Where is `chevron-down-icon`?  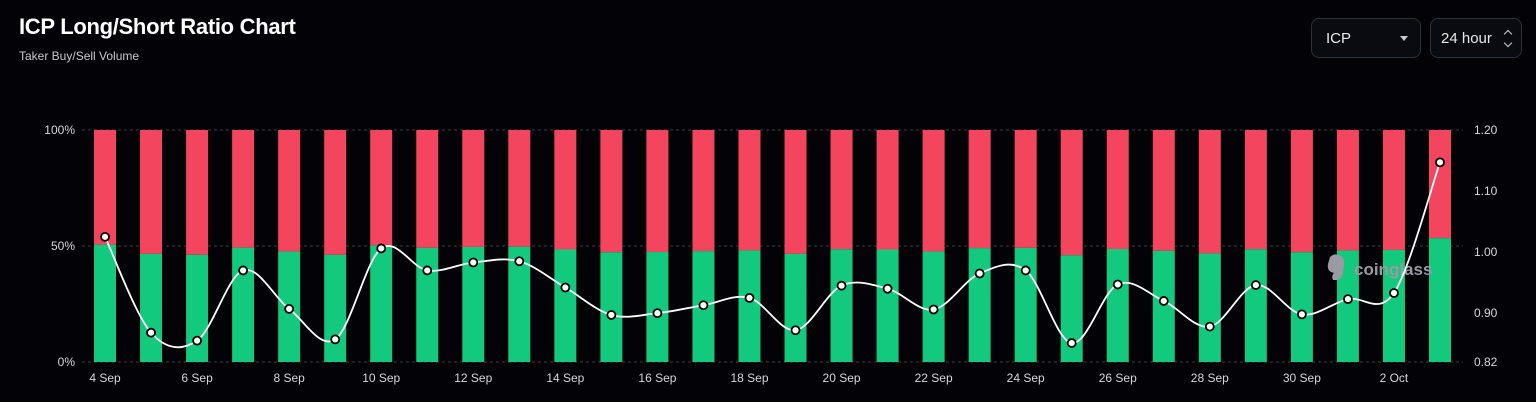 chevron-down-icon is located at coordinates (1404, 38).